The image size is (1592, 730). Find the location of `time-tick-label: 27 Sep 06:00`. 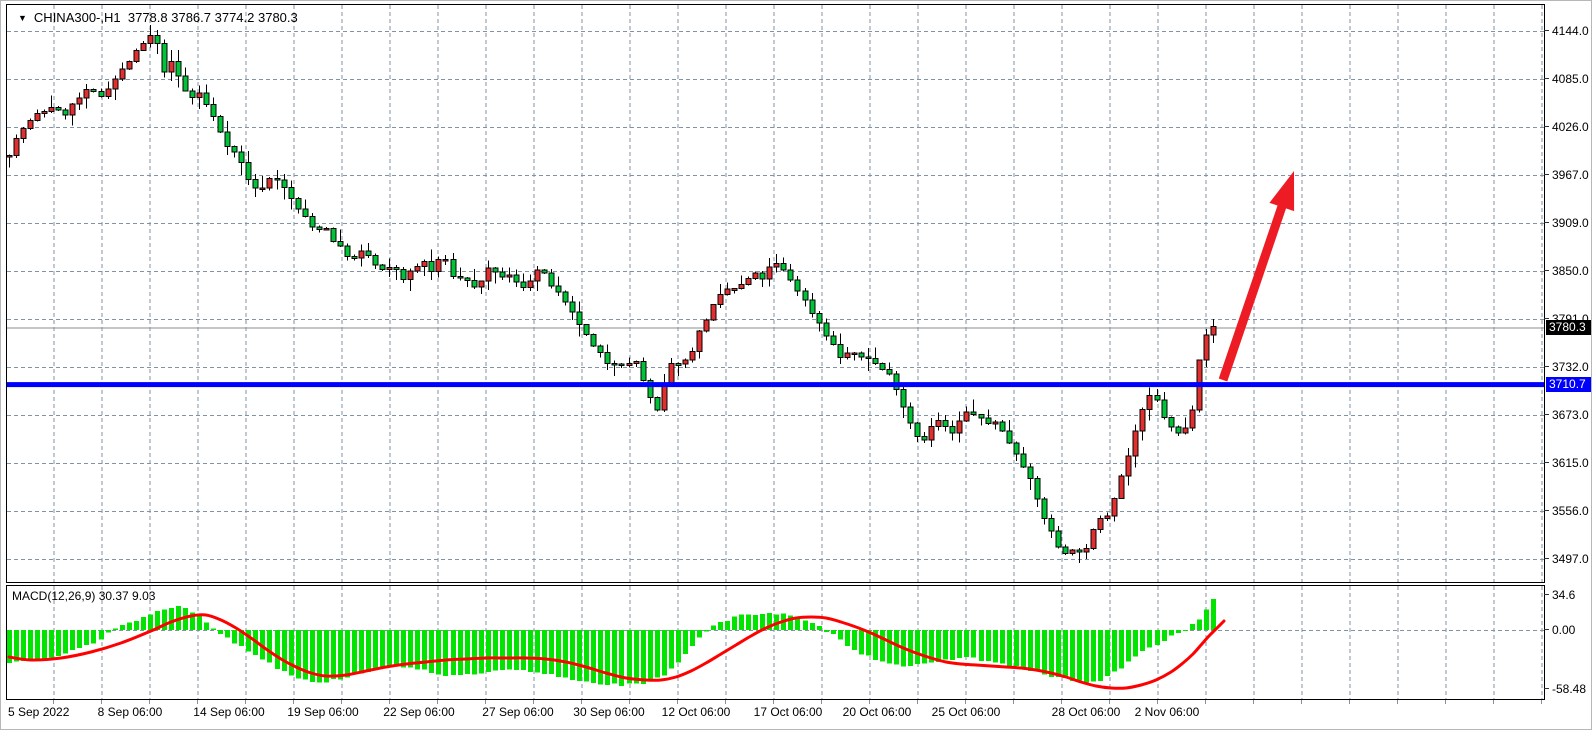

time-tick-label: 27 Sep 06:00 is located at coordinates (518, 712).